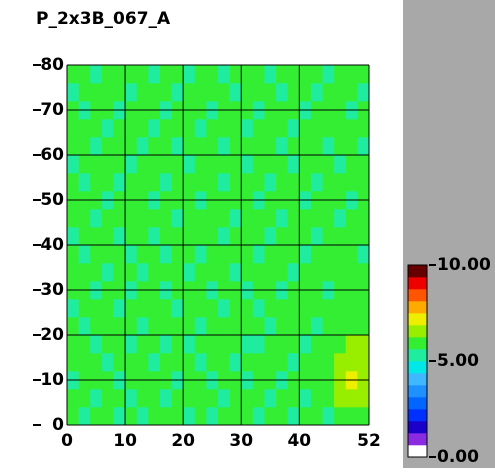  I want to click on colorbar-label: 0.00, so click(458, 457).